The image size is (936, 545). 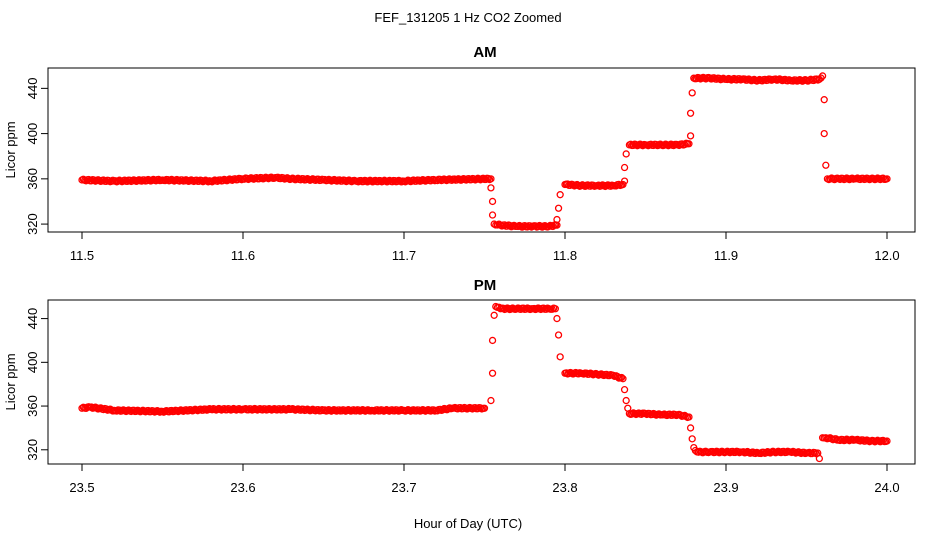 What do you see at coordinates (32, 450) in the screenshot?
I see `pm-y-tick-label: 320` at bounding box center [32, 450].